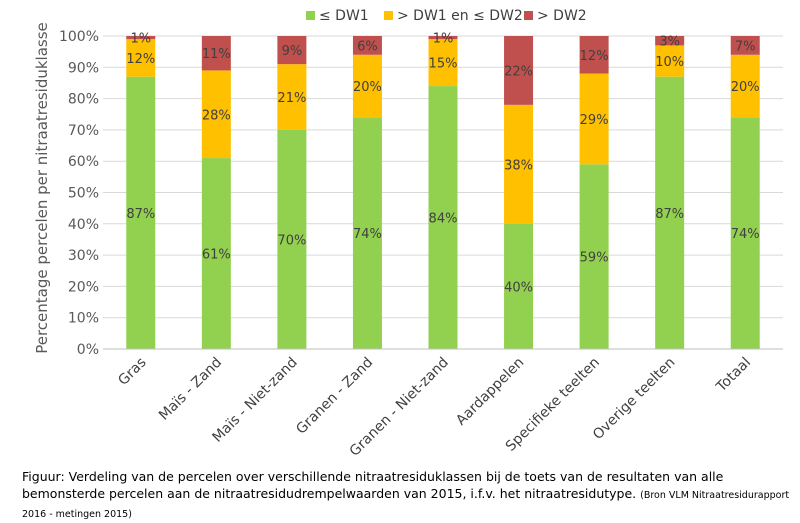  I want to click on legend: ≤ DW1 > DW1 en ≤ DW2 > DW2, so click(446, 16).